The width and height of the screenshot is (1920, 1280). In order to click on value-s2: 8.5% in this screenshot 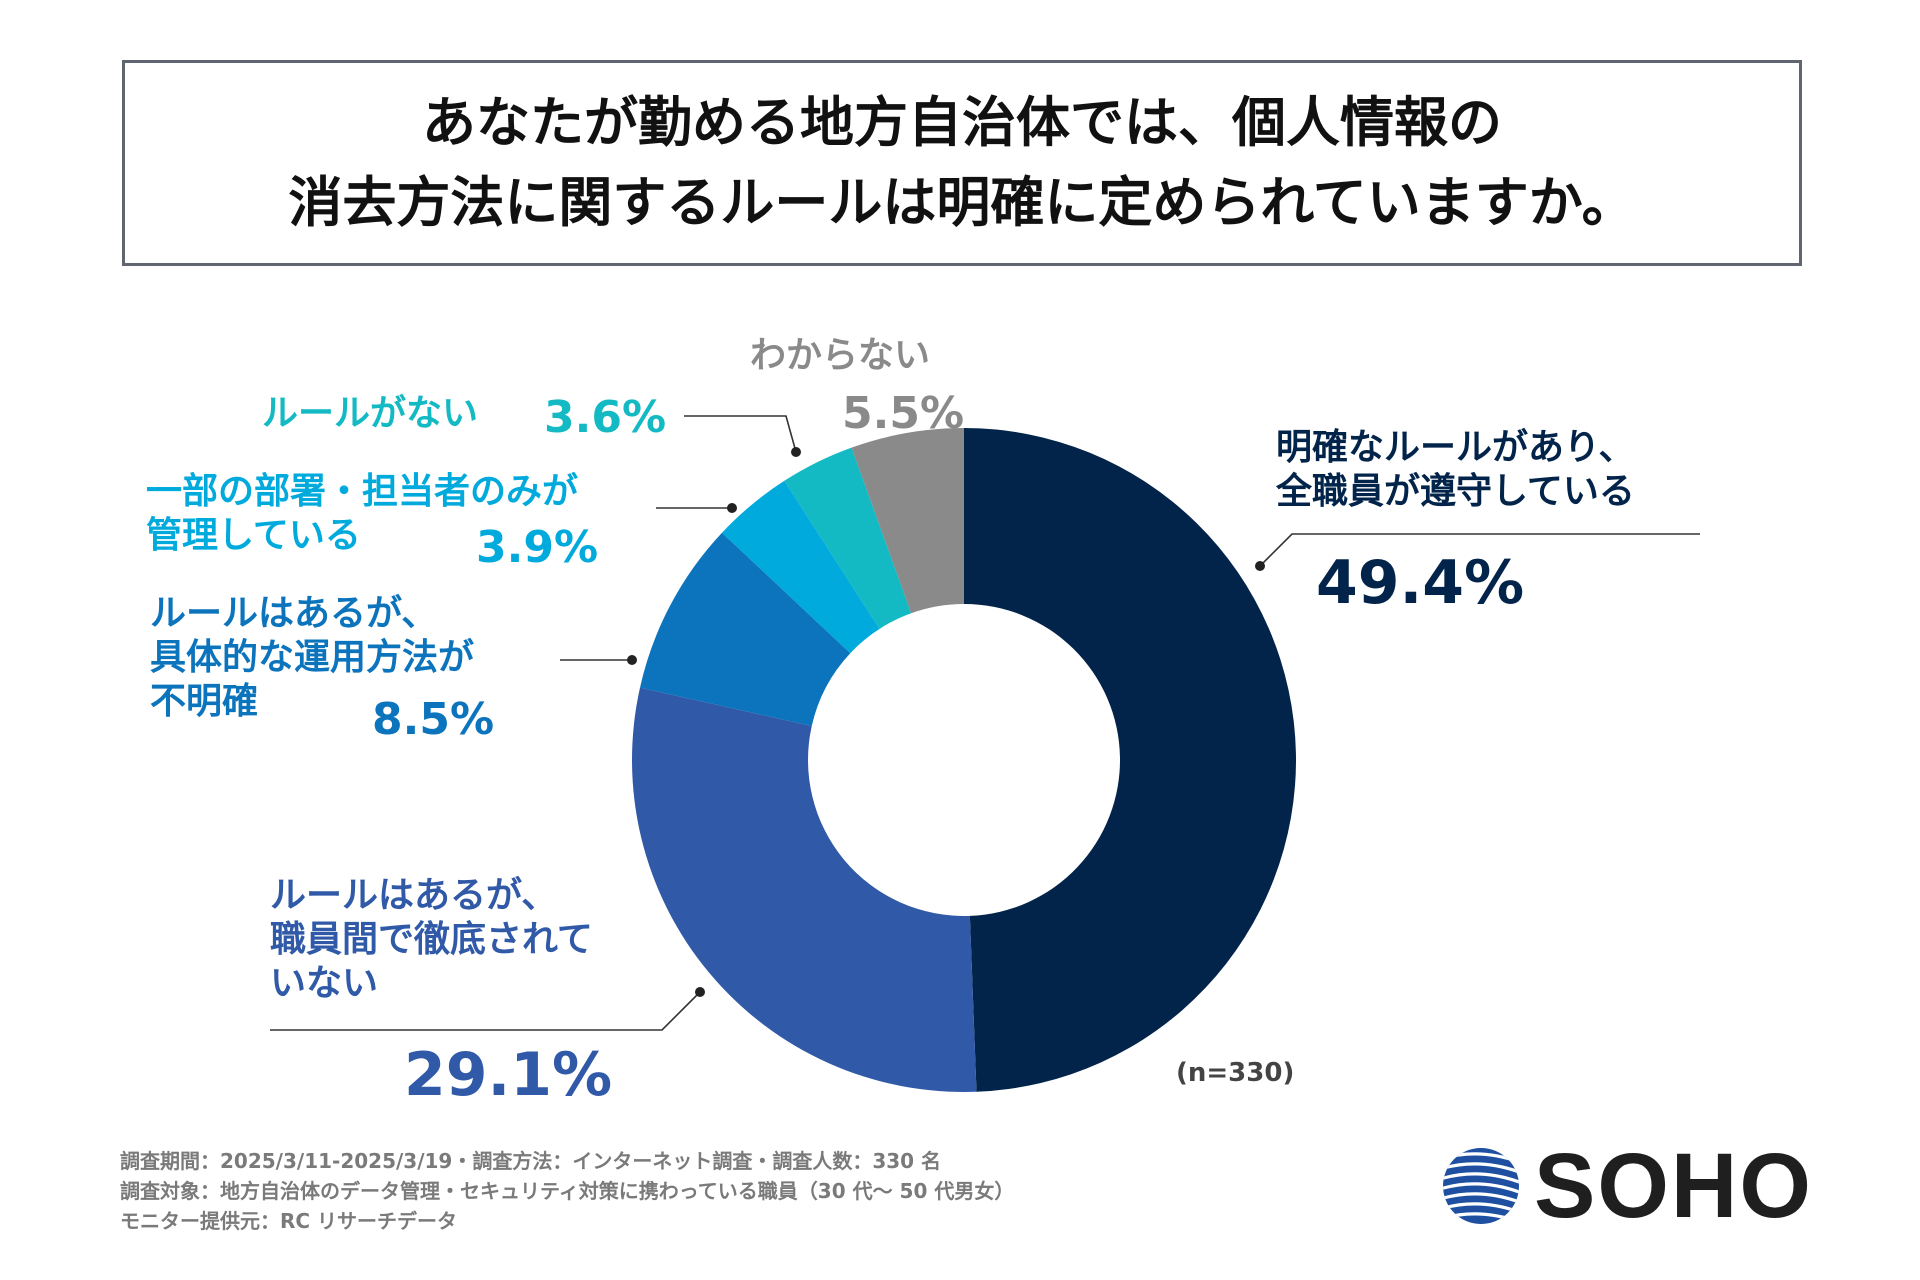, I will do `click(433, 719)`.